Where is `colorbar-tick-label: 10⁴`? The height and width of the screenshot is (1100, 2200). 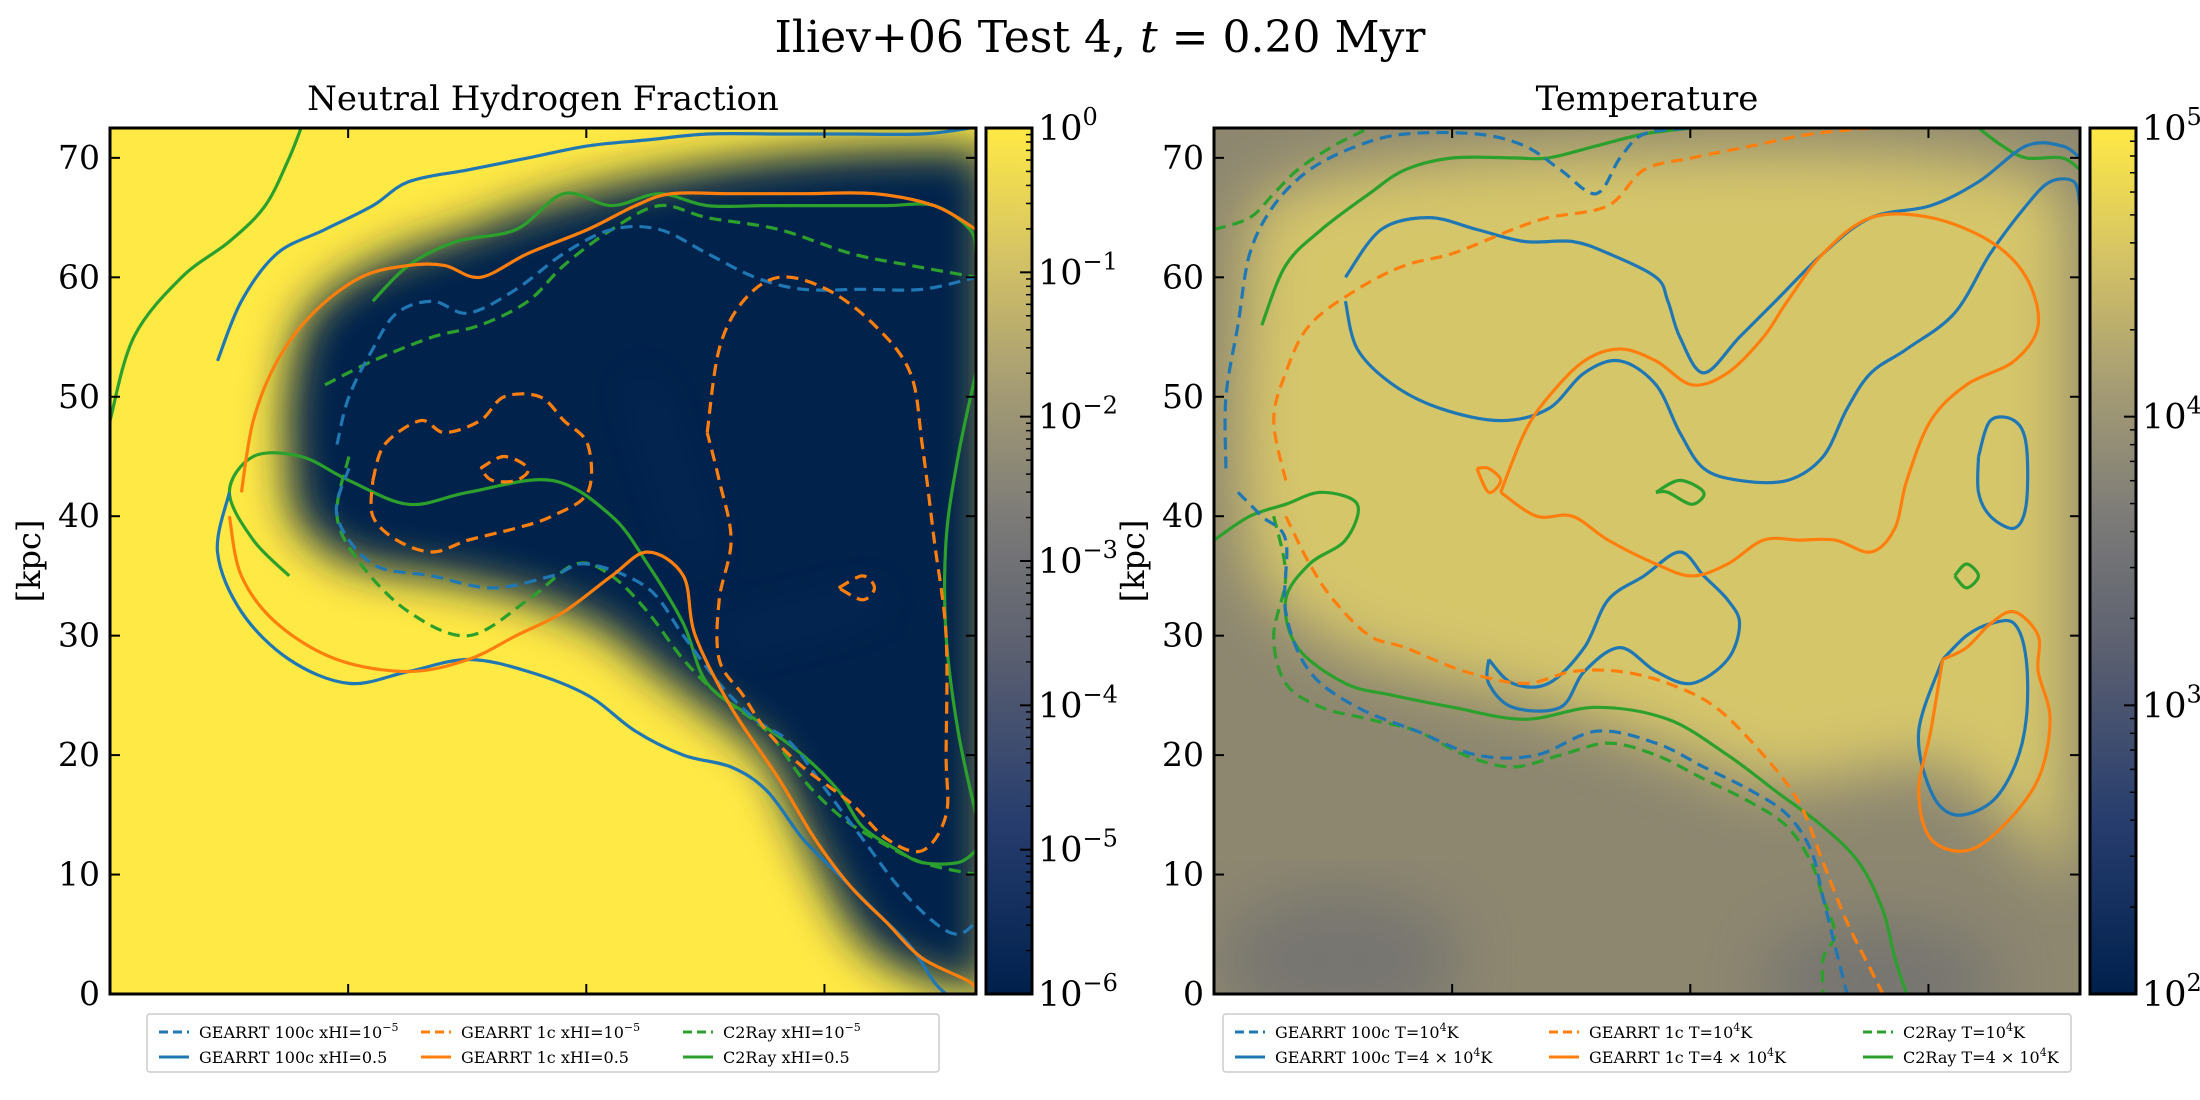
colorbar-tick-label: 10⁴ is located at coordinates (2171, 415).